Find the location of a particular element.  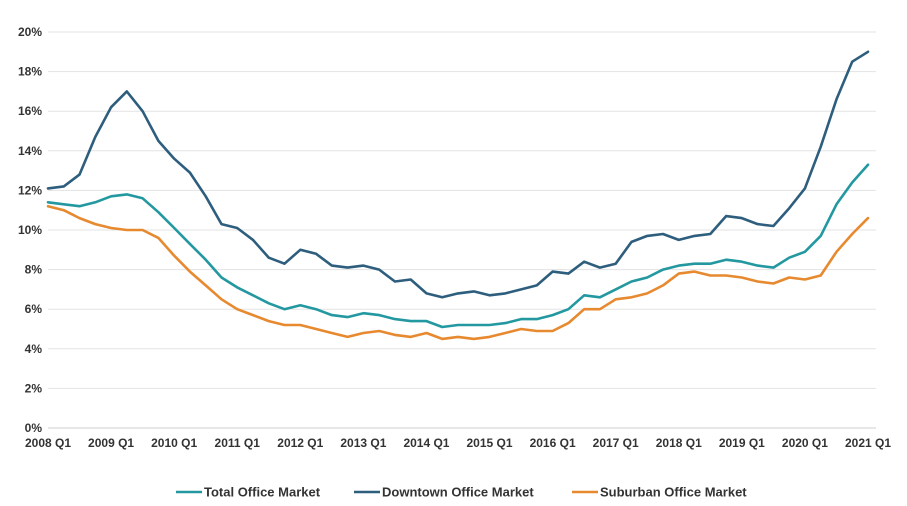

legend-item: Downtown Office Market is located at coordinates (444, 492).